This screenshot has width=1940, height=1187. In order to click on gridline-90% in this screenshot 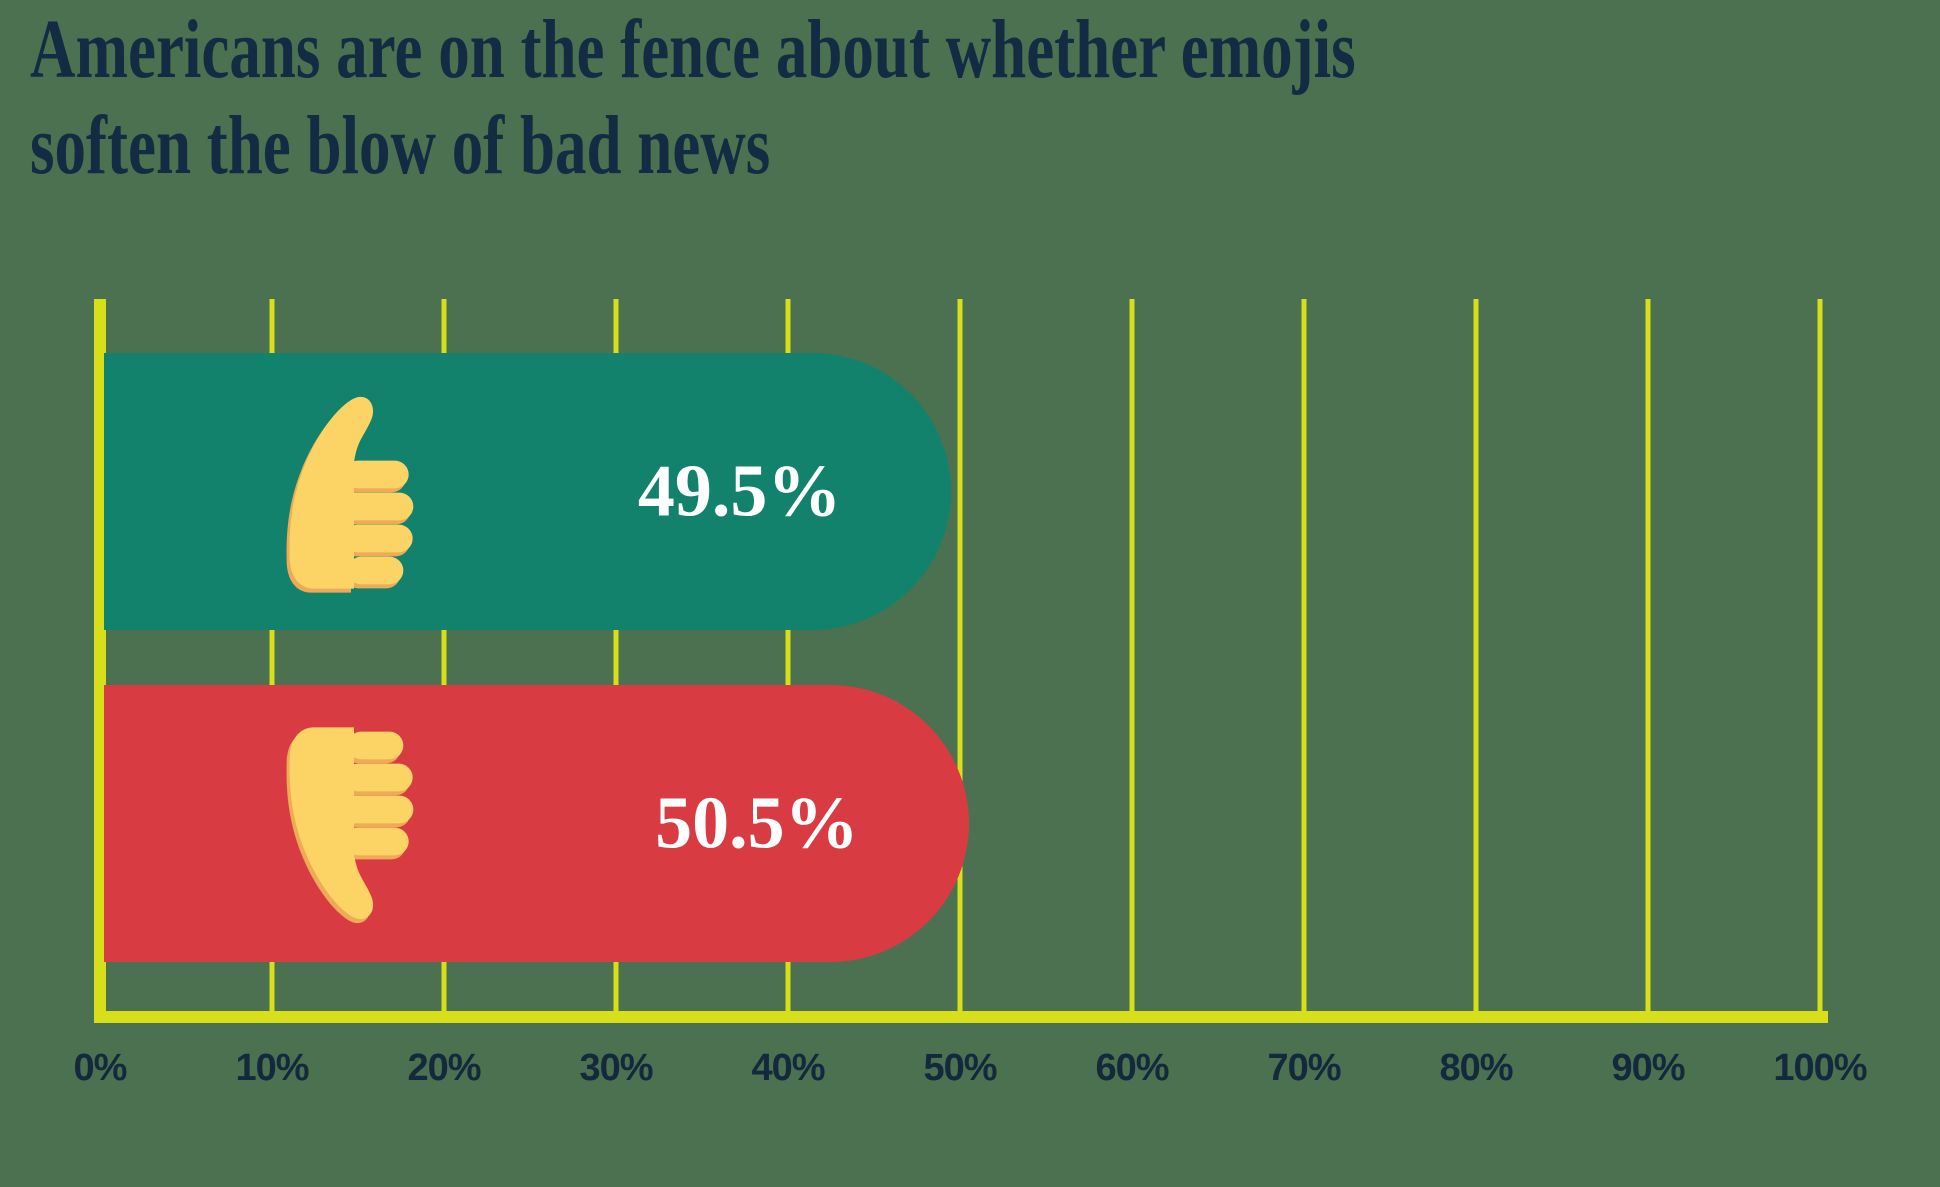, I will do `click(1648, 657)`.